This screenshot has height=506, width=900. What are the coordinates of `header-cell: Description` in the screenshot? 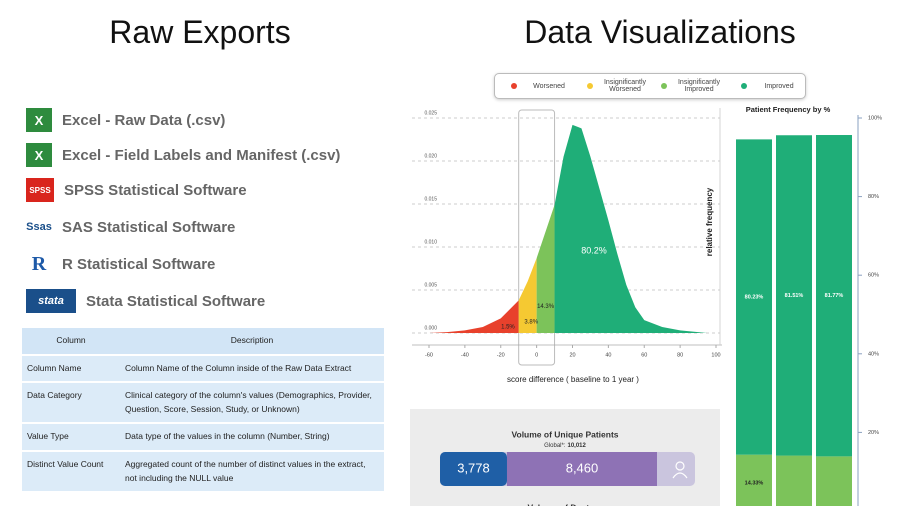 It's located at (252, 342).